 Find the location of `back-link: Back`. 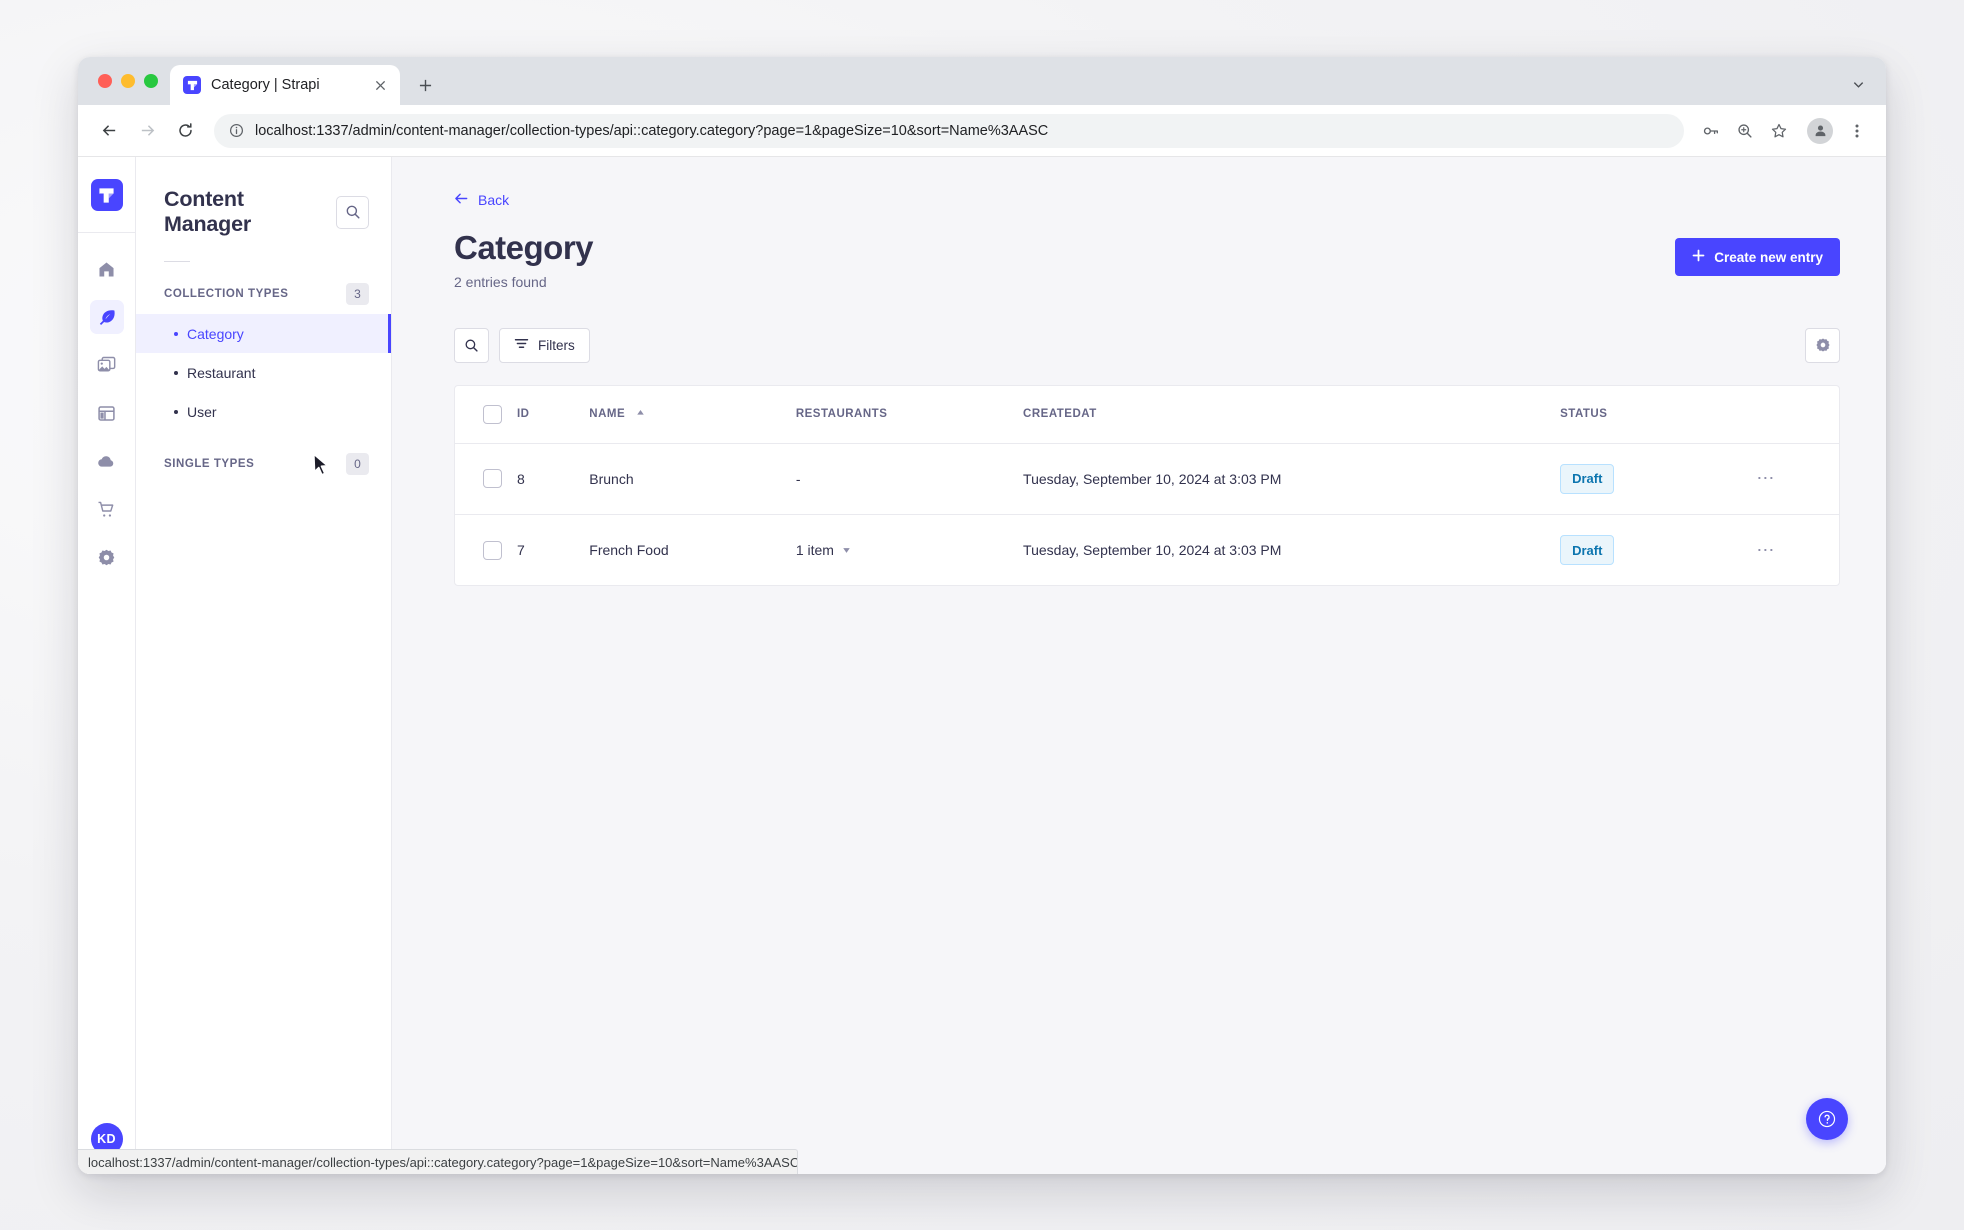

back-link: Back is located at coordinates (481, 200).